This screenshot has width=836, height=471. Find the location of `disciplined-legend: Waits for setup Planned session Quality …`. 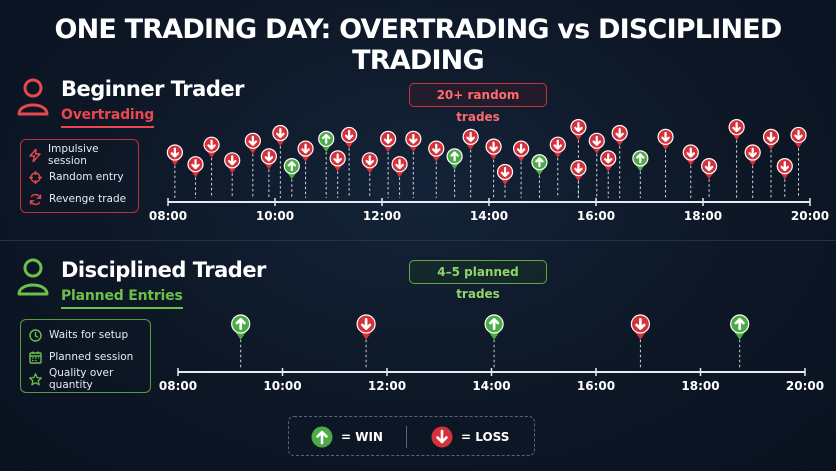

disciplined-legend: Waits for setup Planned session Quality … is located at coordinates (85, 356).